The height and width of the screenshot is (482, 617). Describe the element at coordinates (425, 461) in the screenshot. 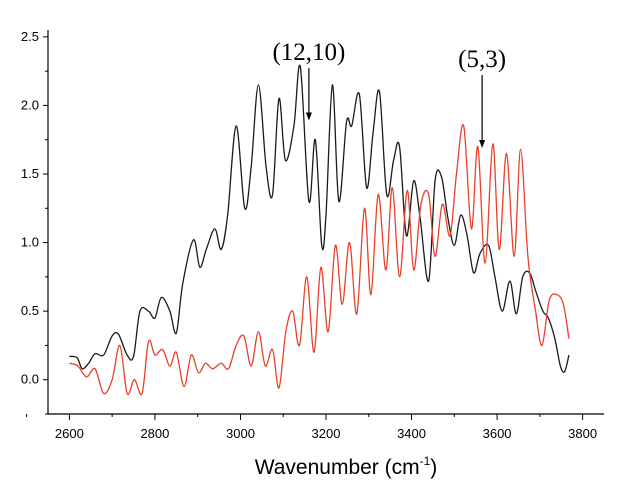

I see `x-axis-title-superscript: -1` at that location.